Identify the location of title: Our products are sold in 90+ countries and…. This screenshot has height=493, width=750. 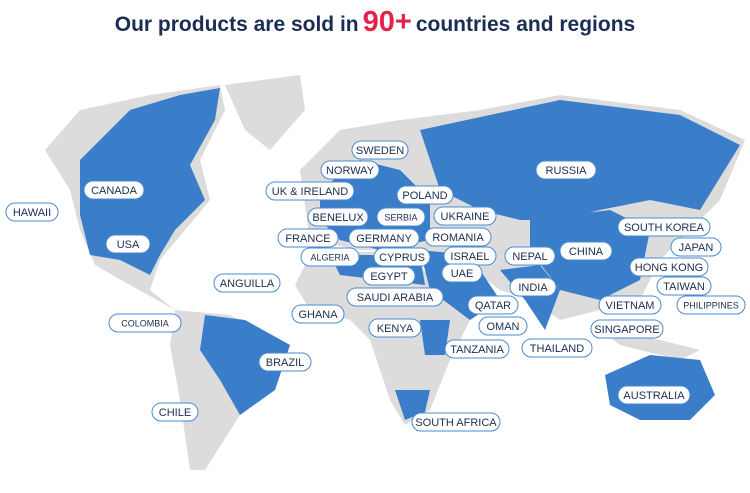
(375, 22).